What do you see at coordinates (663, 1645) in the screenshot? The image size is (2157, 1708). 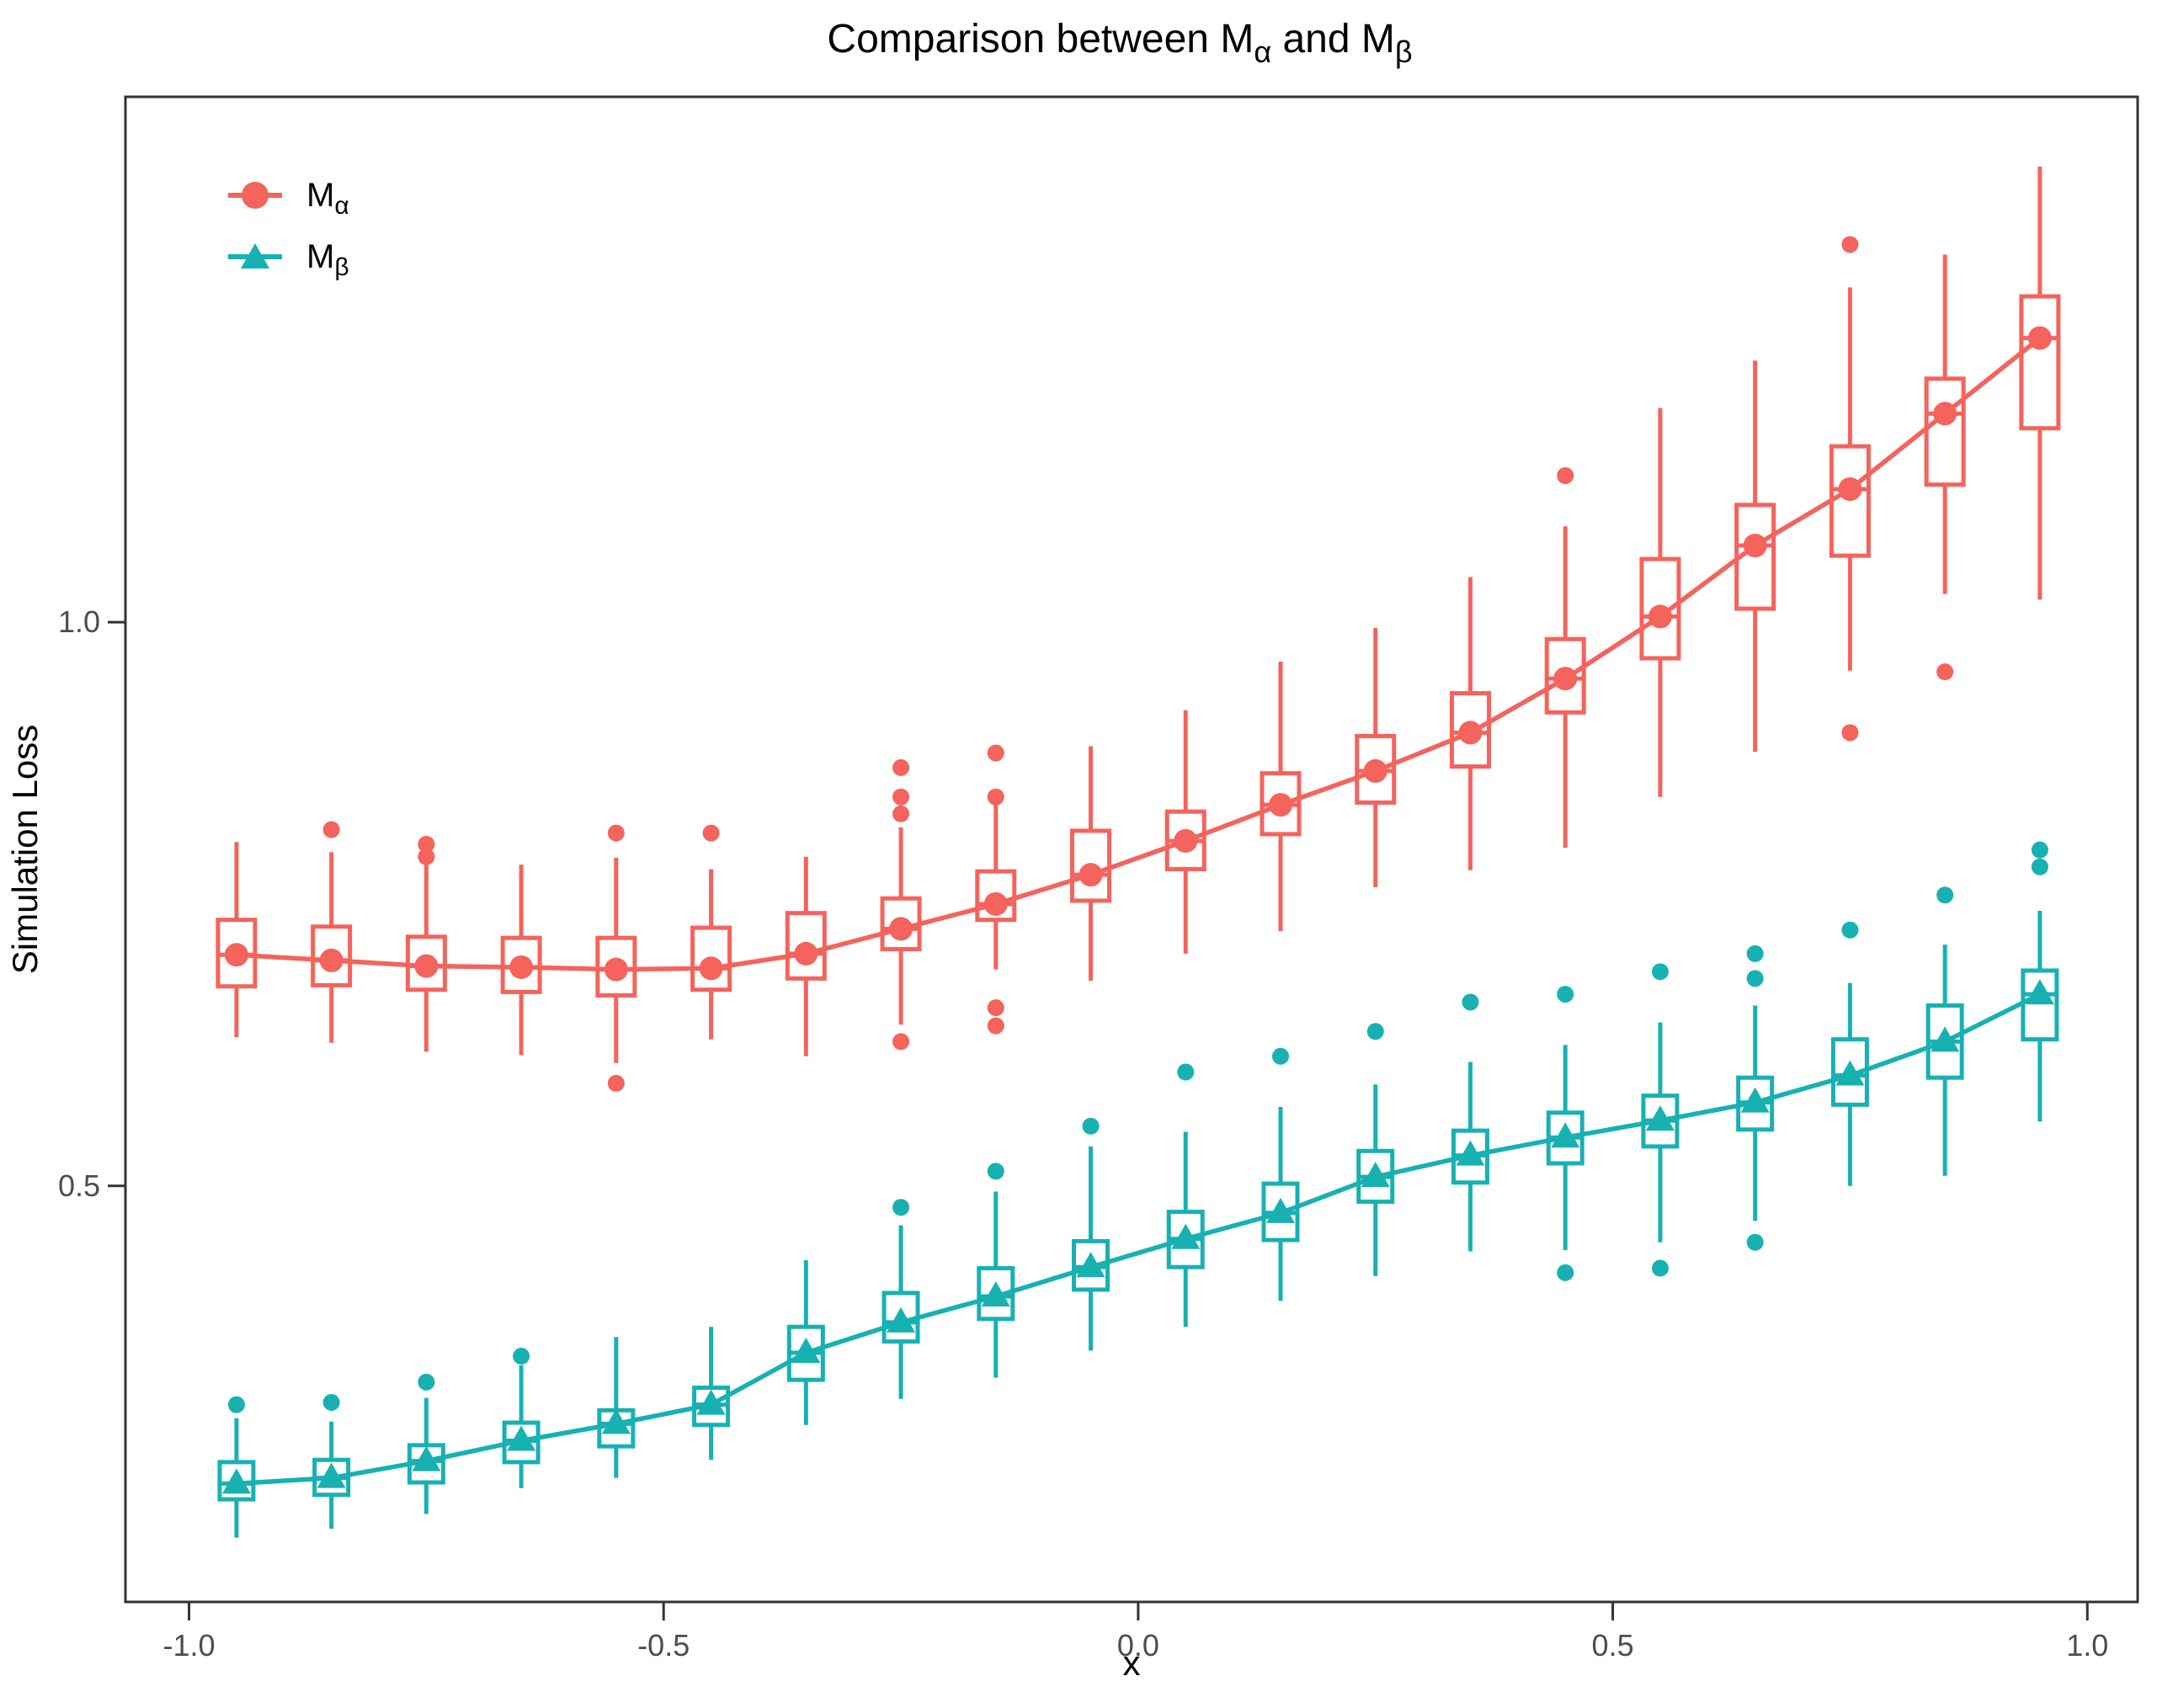 I see `x-tick-label: -0.5` at bounding box center [663, 1645].